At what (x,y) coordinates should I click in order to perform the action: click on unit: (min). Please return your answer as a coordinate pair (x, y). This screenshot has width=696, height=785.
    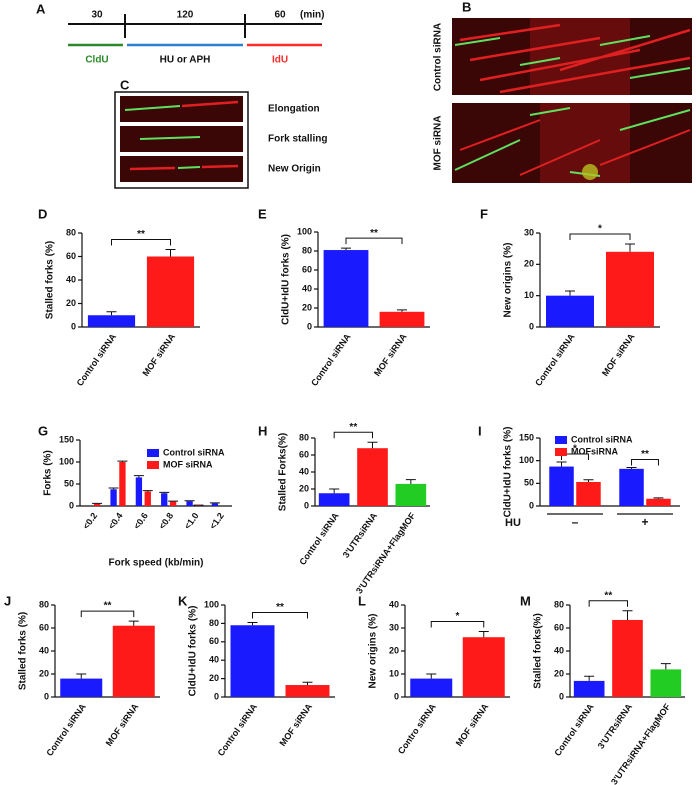
    Looking at the image, I should click on (312, 15).